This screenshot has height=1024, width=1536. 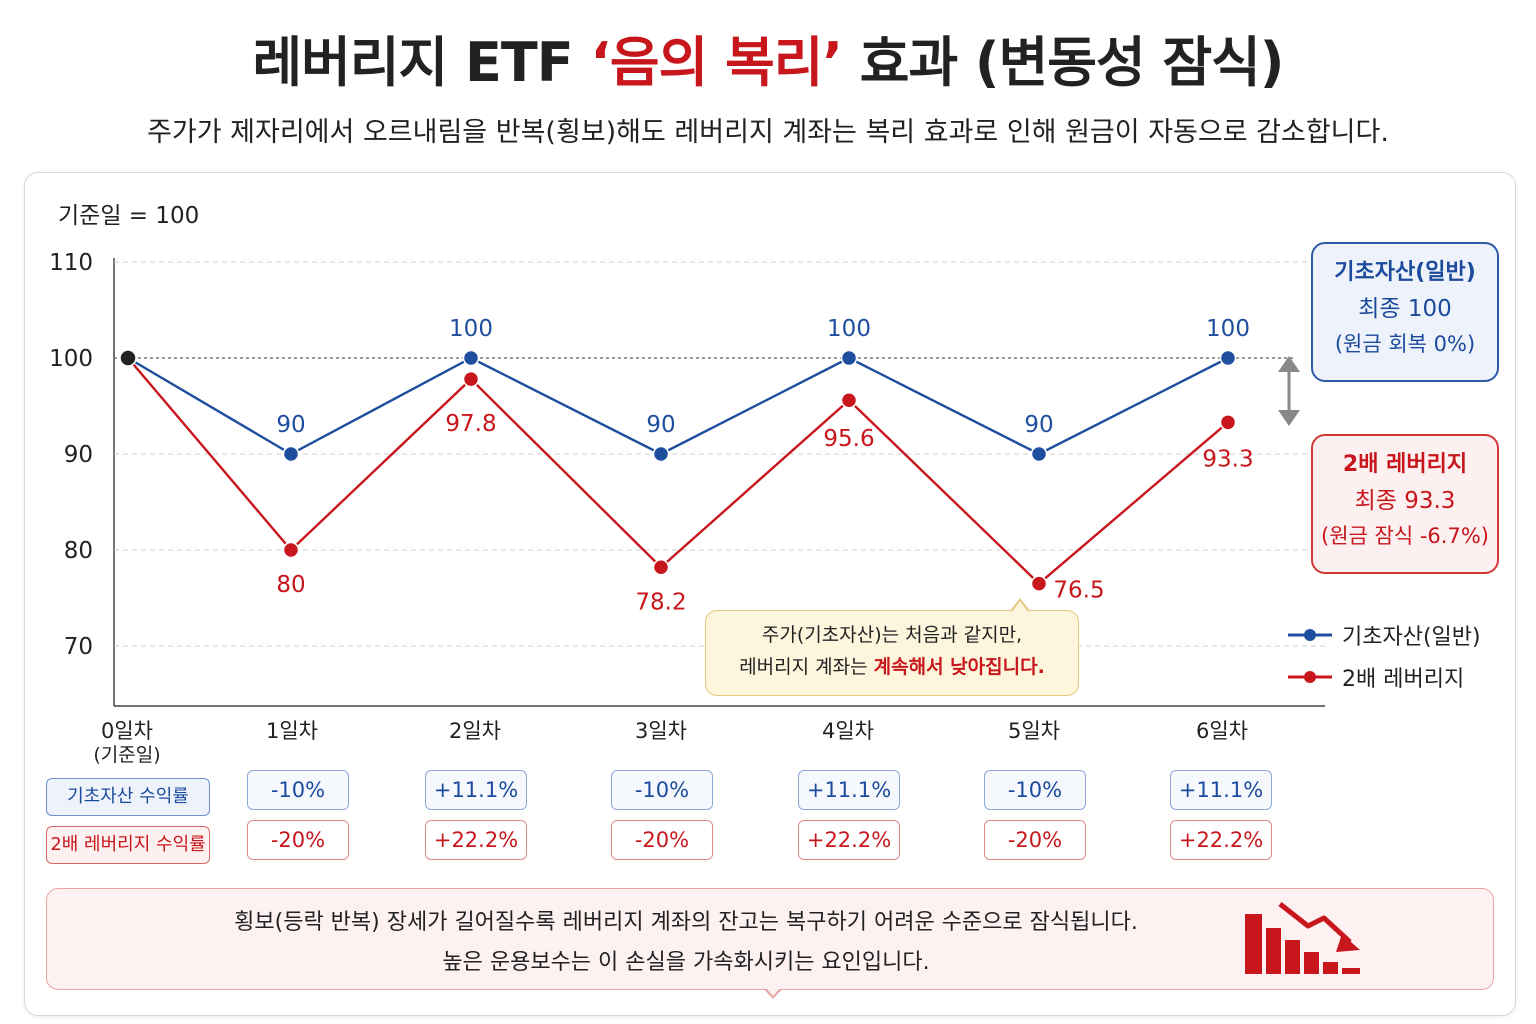 I want to click on underlying-summary-box: 기초자산(일반) 최종 100 (원금 회복 0%), so click(x=1405, y=312).